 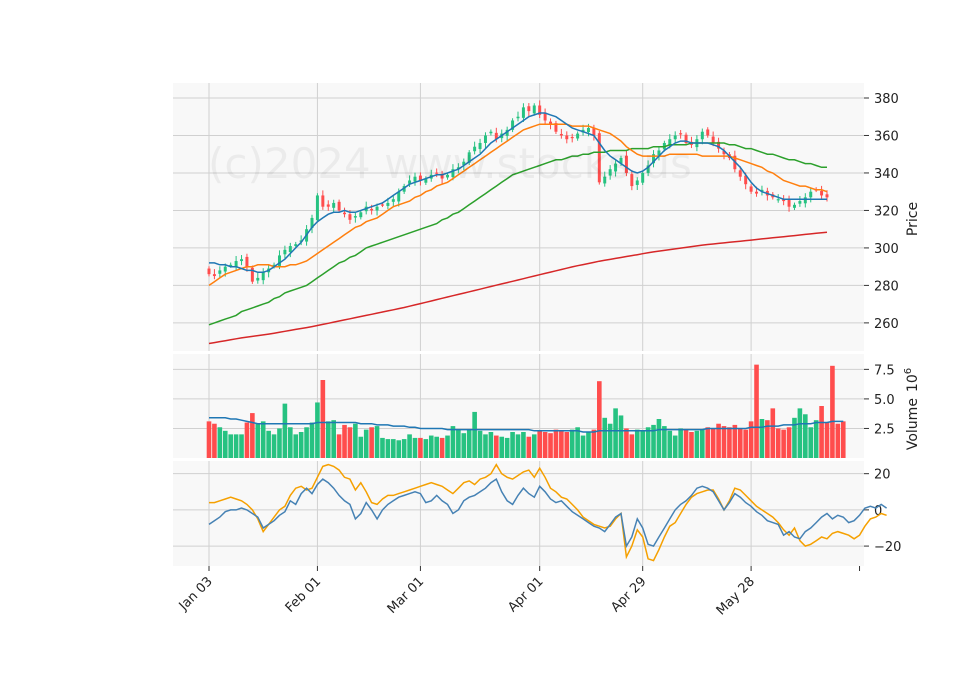 What do you see at coordinates (518, 288) in the screenshot?
I see `moving-average-200-line` at bounding box center [518, 288].